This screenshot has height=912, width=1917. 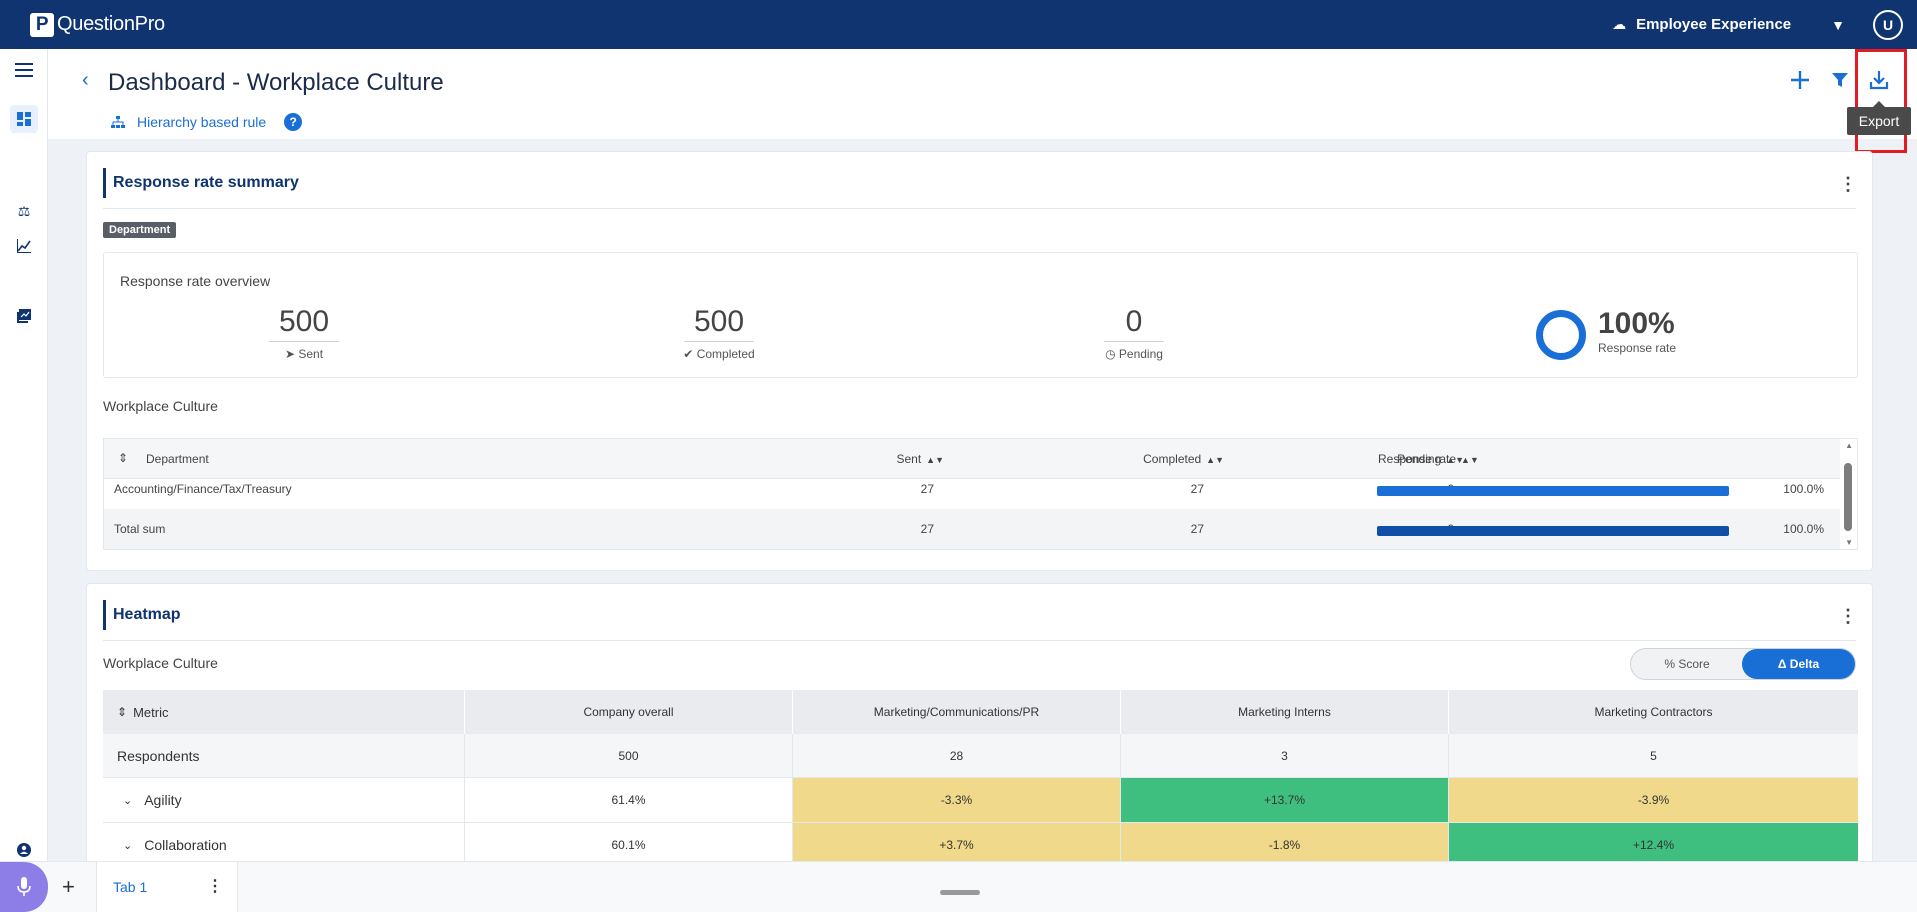 What do you see at coordinates (1653, 712) in the screenshot?
I see `col-dept-3: Marketing Contractors` at bounding box center [1653, 712].